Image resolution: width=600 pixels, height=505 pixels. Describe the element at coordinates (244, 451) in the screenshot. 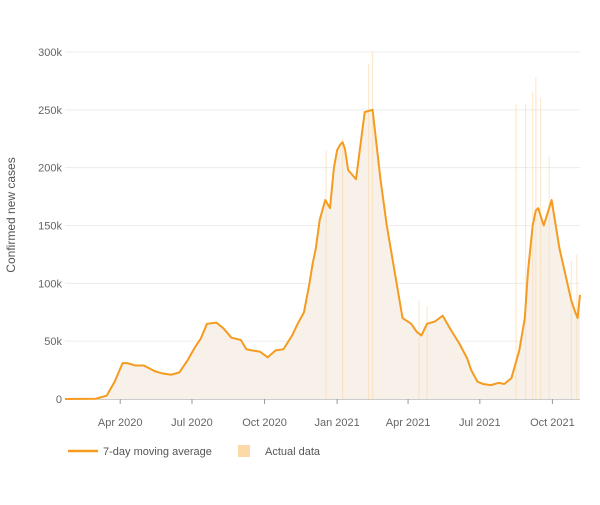

I see `legend-swatch-actual-data` at that location.